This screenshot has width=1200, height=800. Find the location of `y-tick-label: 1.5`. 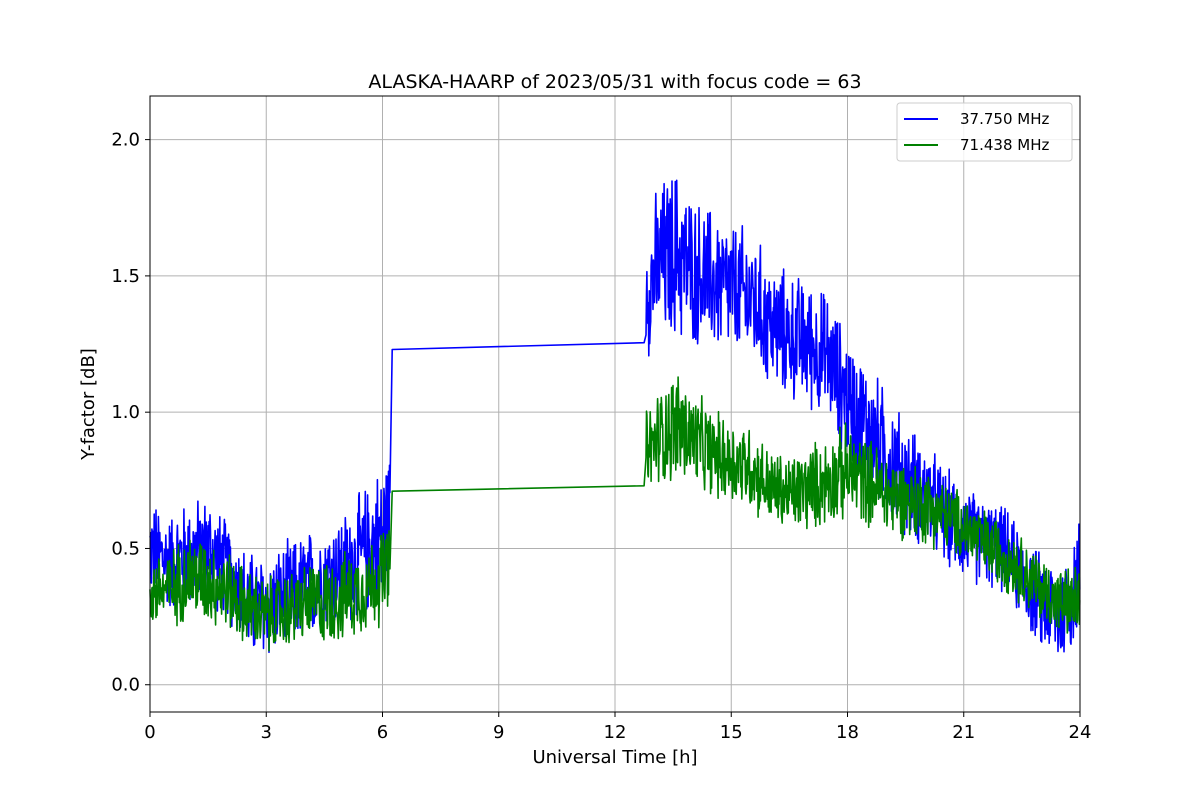

y-tick-label: 1.5 is located at coordinates (125, 276).